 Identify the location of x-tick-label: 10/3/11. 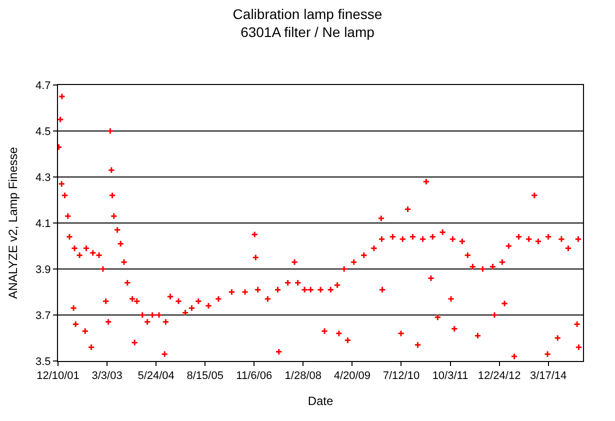
(450, 376).